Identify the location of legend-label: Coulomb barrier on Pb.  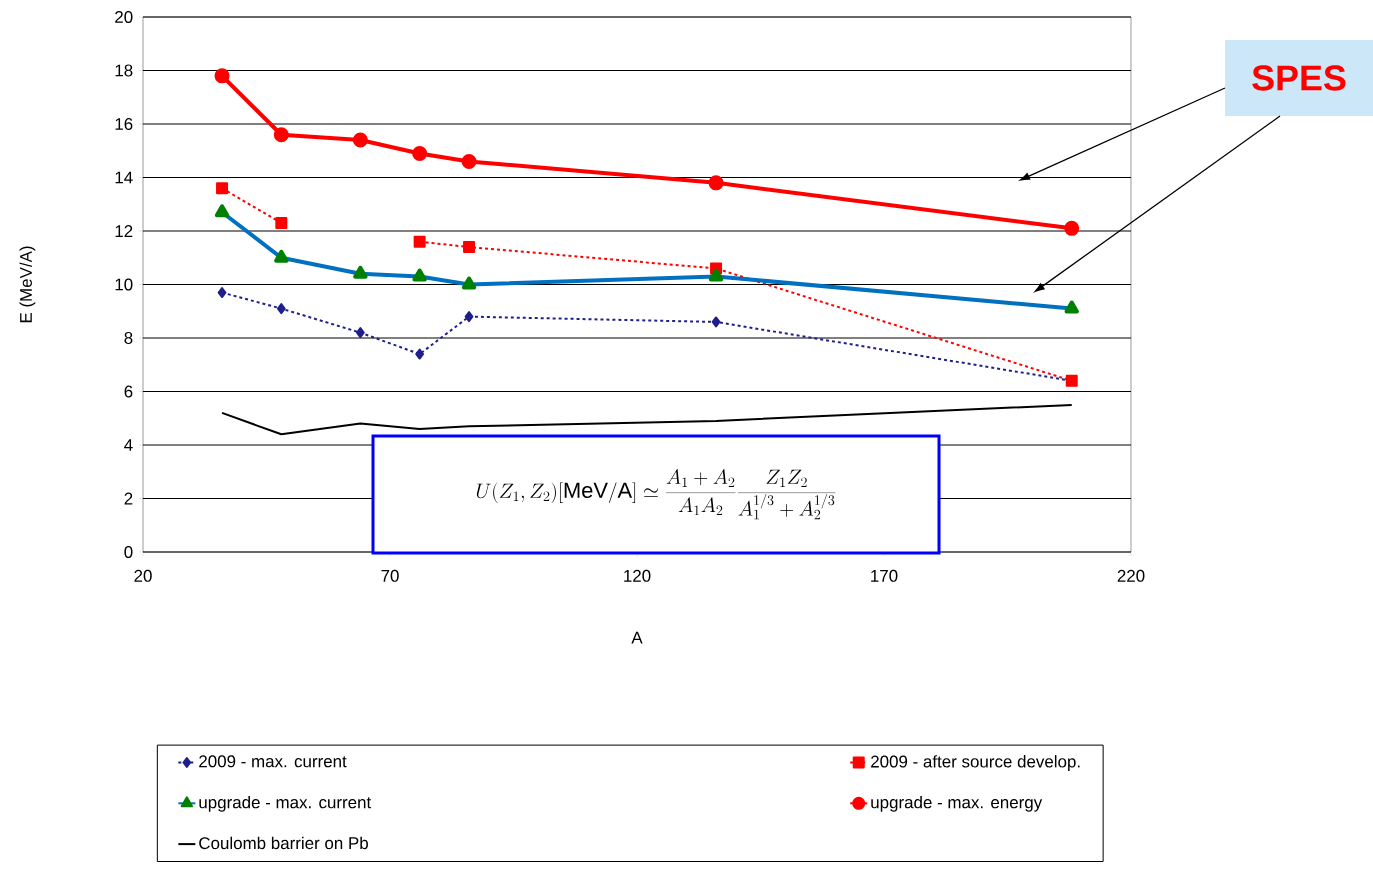
(283, 843).